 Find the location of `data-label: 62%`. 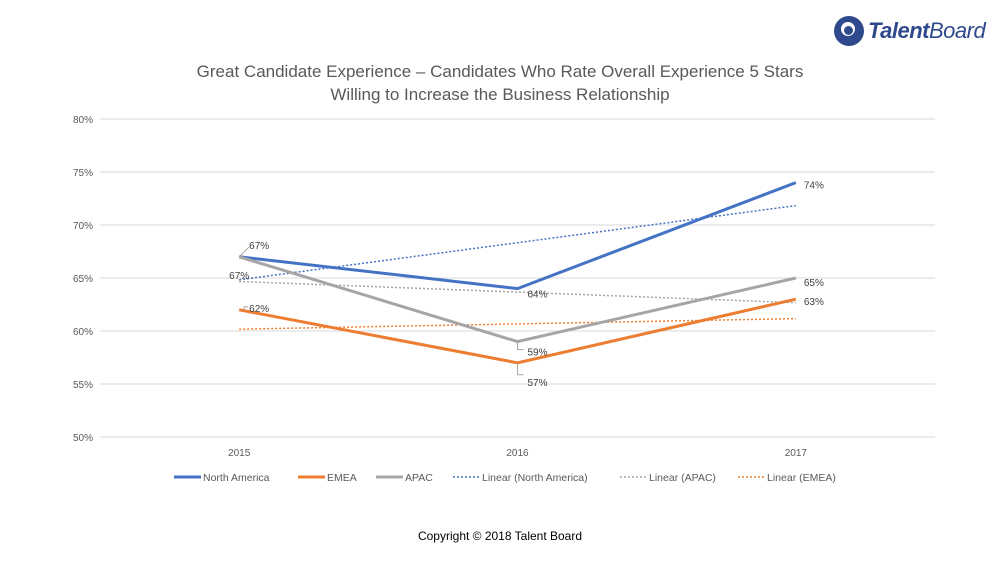

data-label: 62% is located at coordinates (259, 309).